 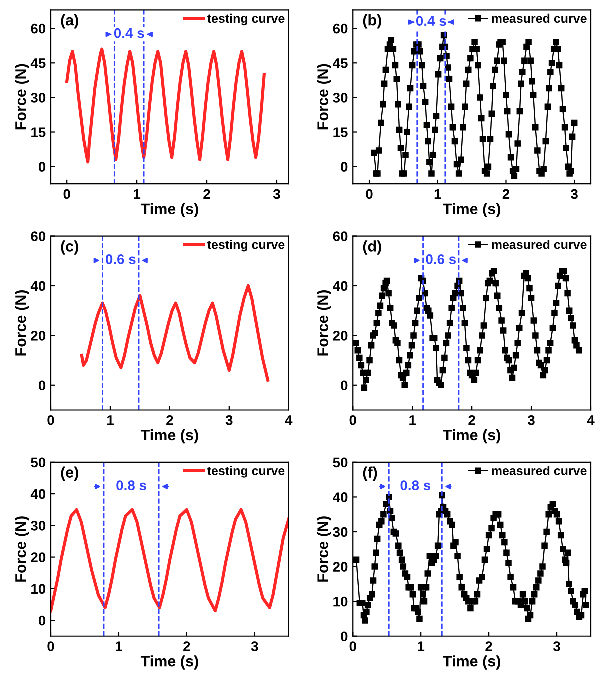 What do you see at coordinates (69, 474) in the screenshot?
I see `annotation: (e)` at bounding box center [69, 474].